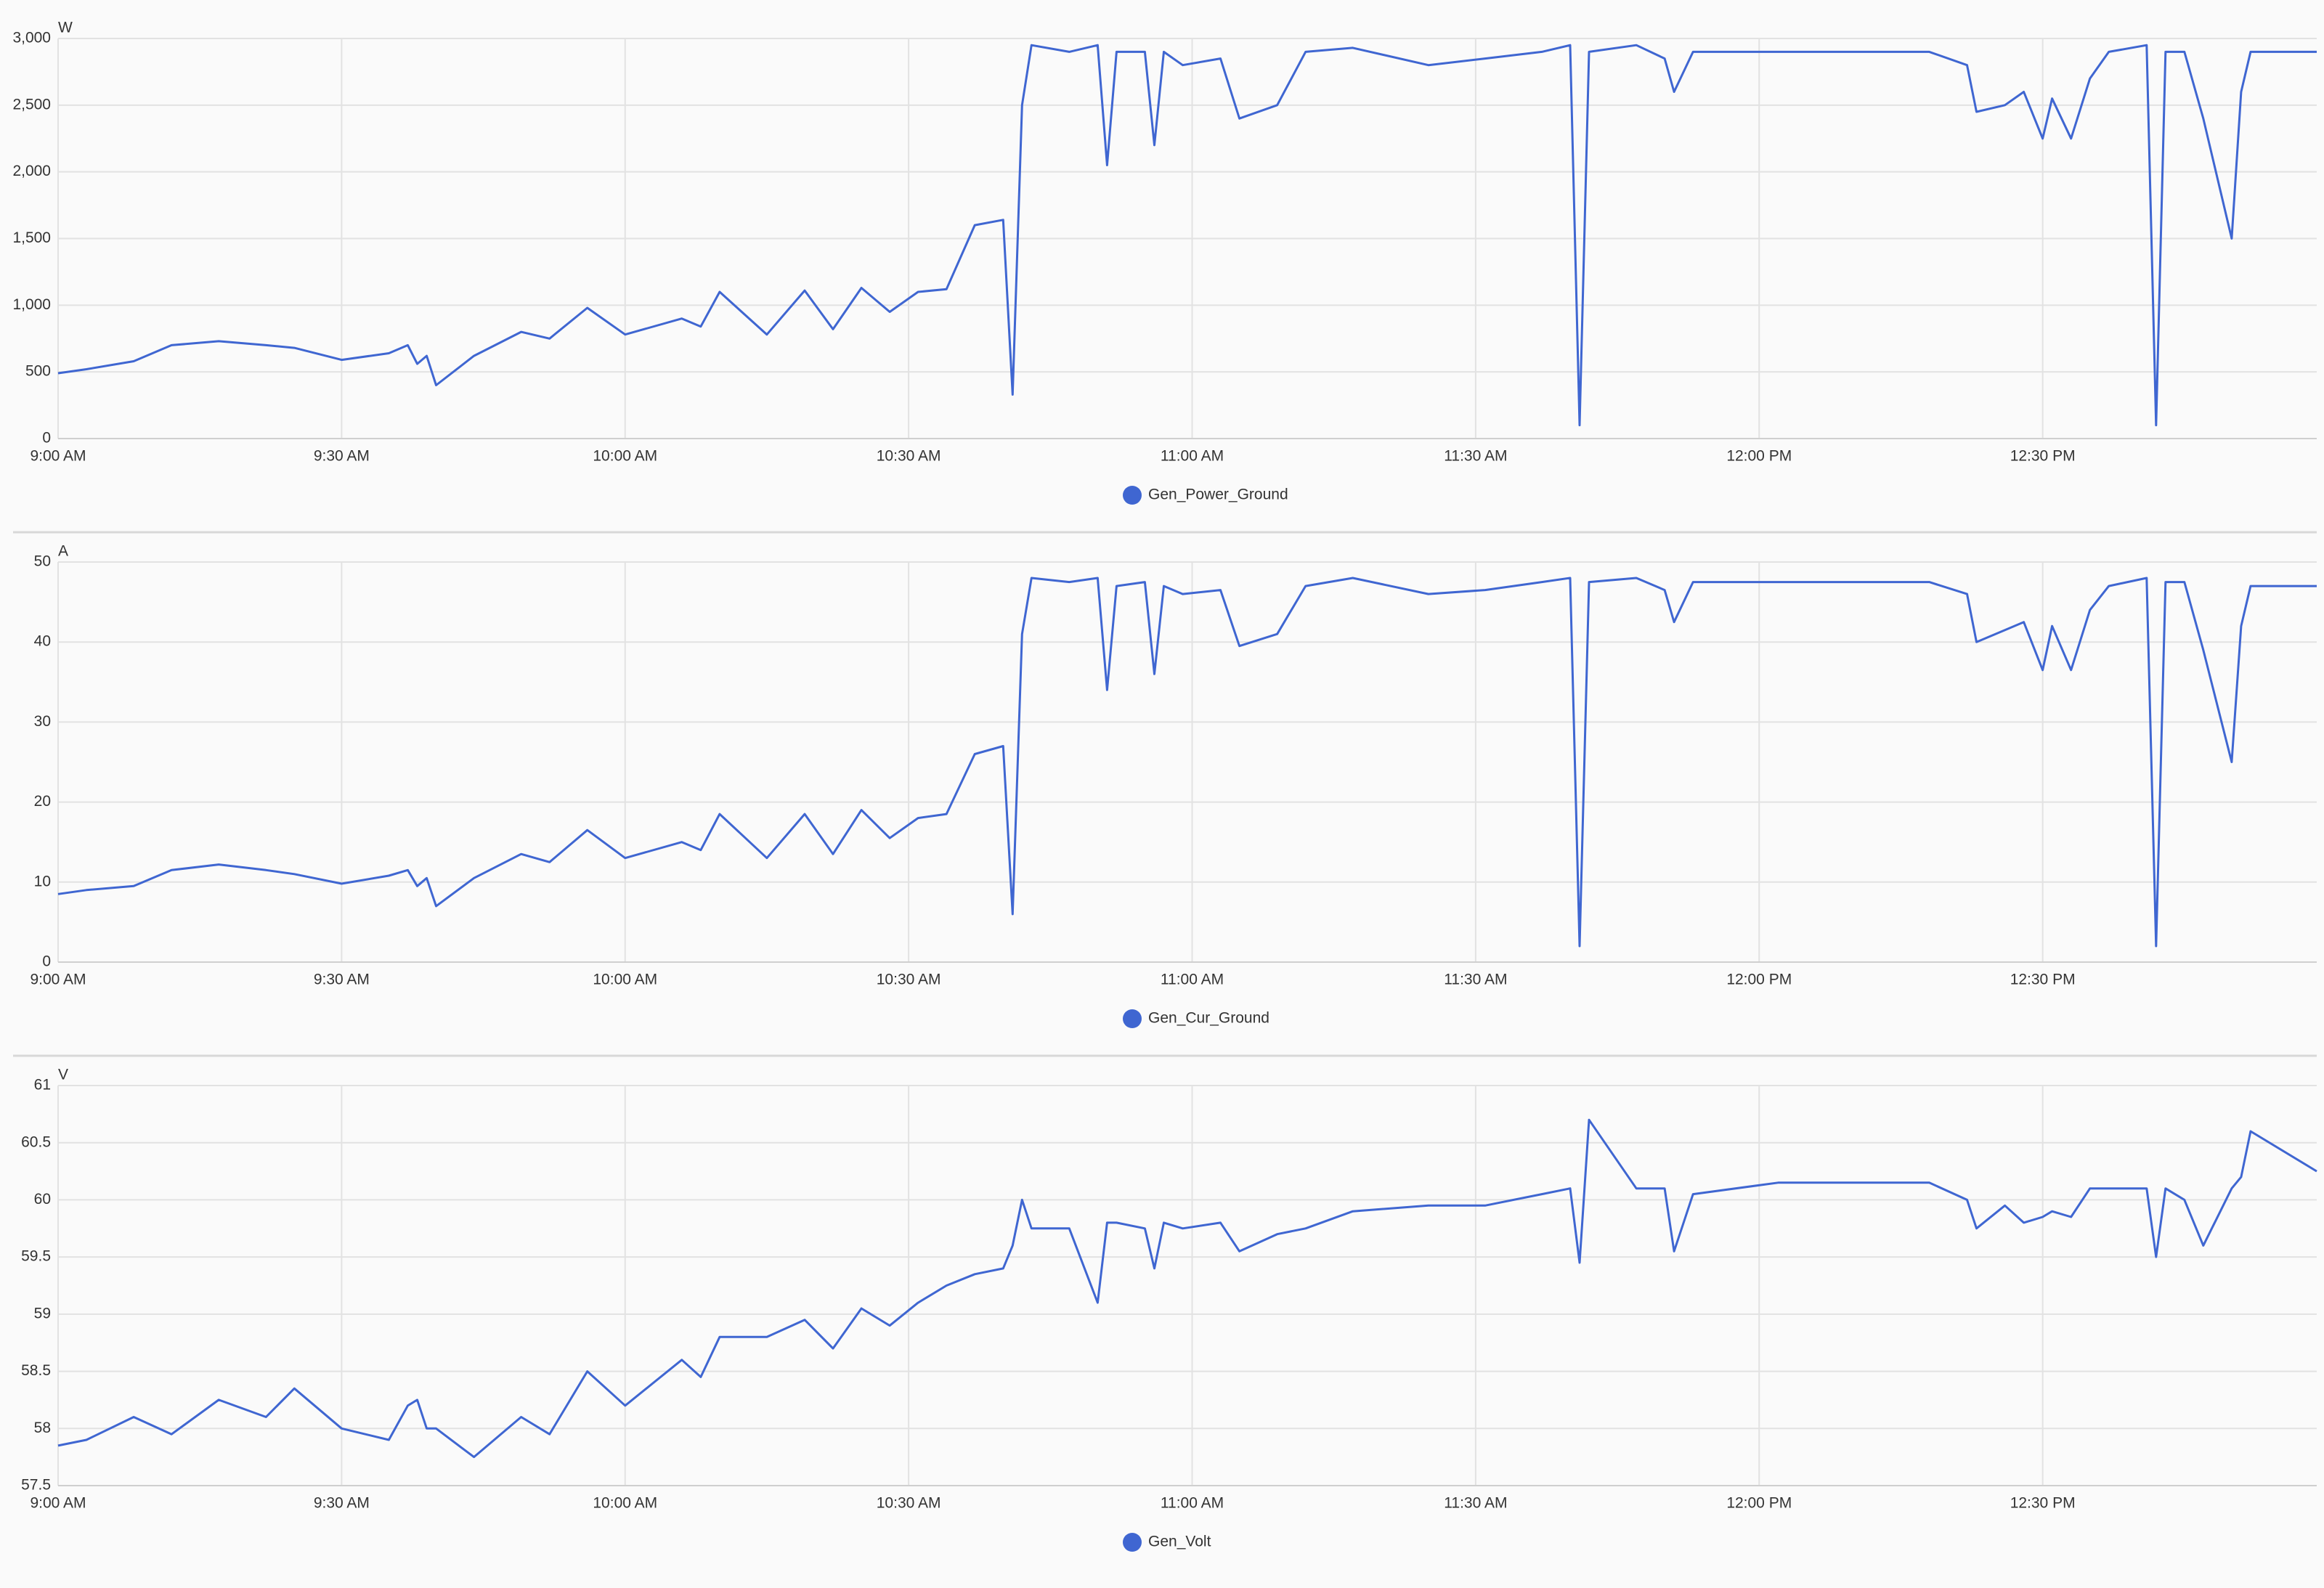 The width and height of the screenshot is (2324, 1588). Describe the element at coordinates (36, 1486) in the screenshot. I see `y-tick-label: 57.5` at that location.